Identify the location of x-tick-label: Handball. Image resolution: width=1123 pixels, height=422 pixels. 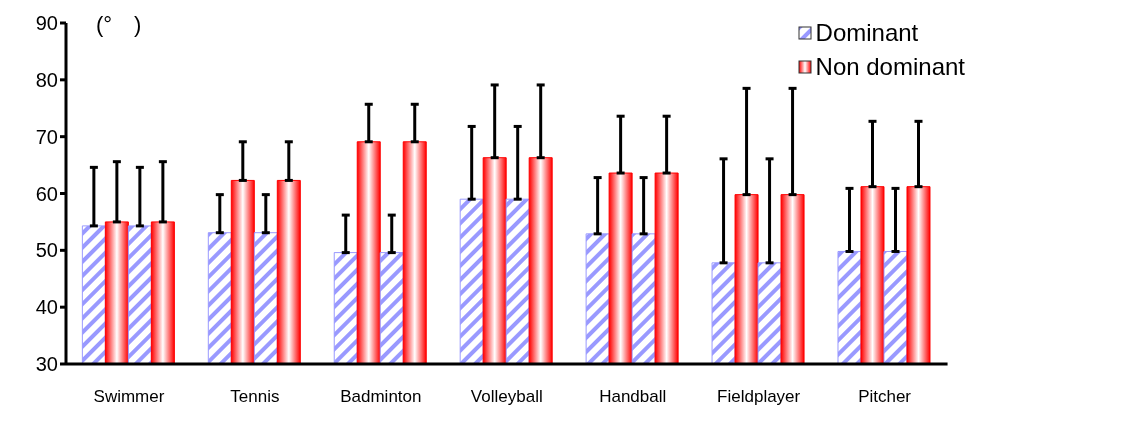
(633, 397).